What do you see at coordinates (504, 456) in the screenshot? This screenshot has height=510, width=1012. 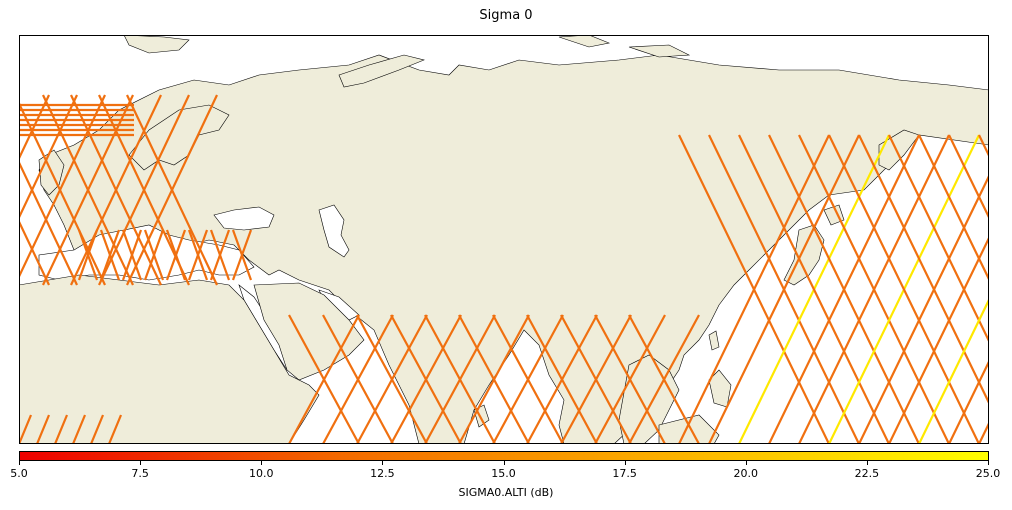 I see `colorbar` at bounding box center [504, 456].